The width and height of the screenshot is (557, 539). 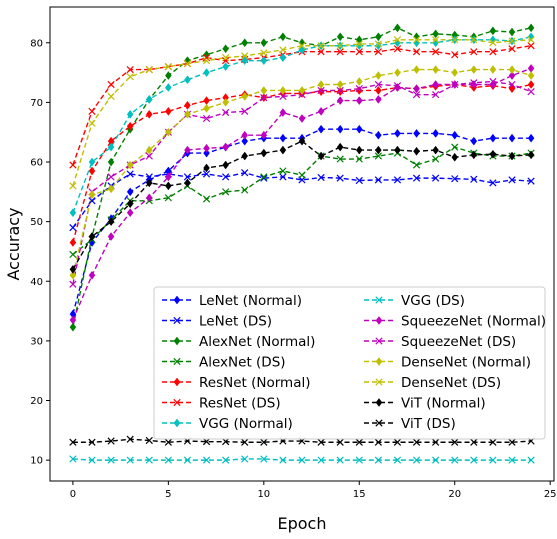 What do you see at coordinates (410, 424) in the screenshot?
I see `legend-item: ViT (DS)` at bounding box center [410, 424].